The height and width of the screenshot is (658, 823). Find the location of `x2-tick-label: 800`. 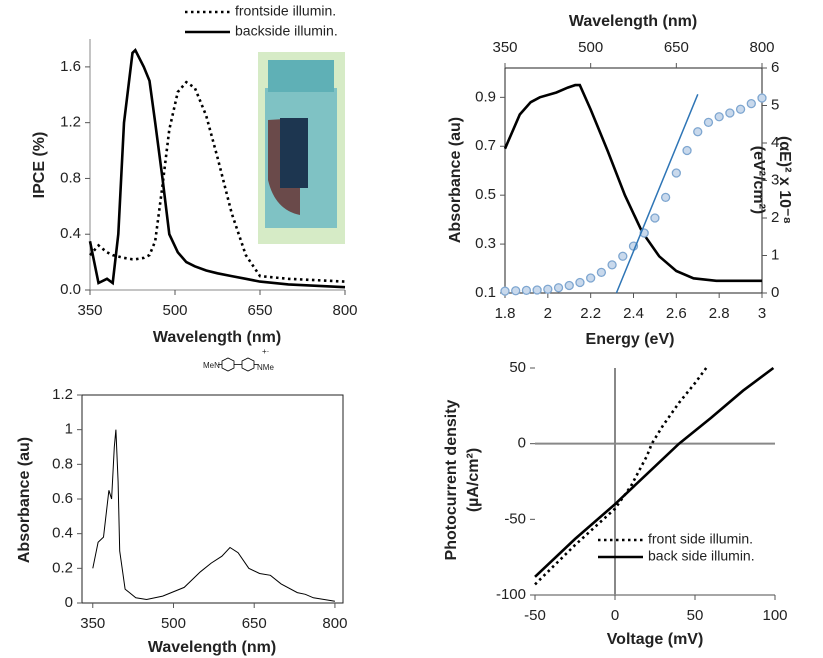

x2-tick-label: 800 is located at coordinates (761, 47).